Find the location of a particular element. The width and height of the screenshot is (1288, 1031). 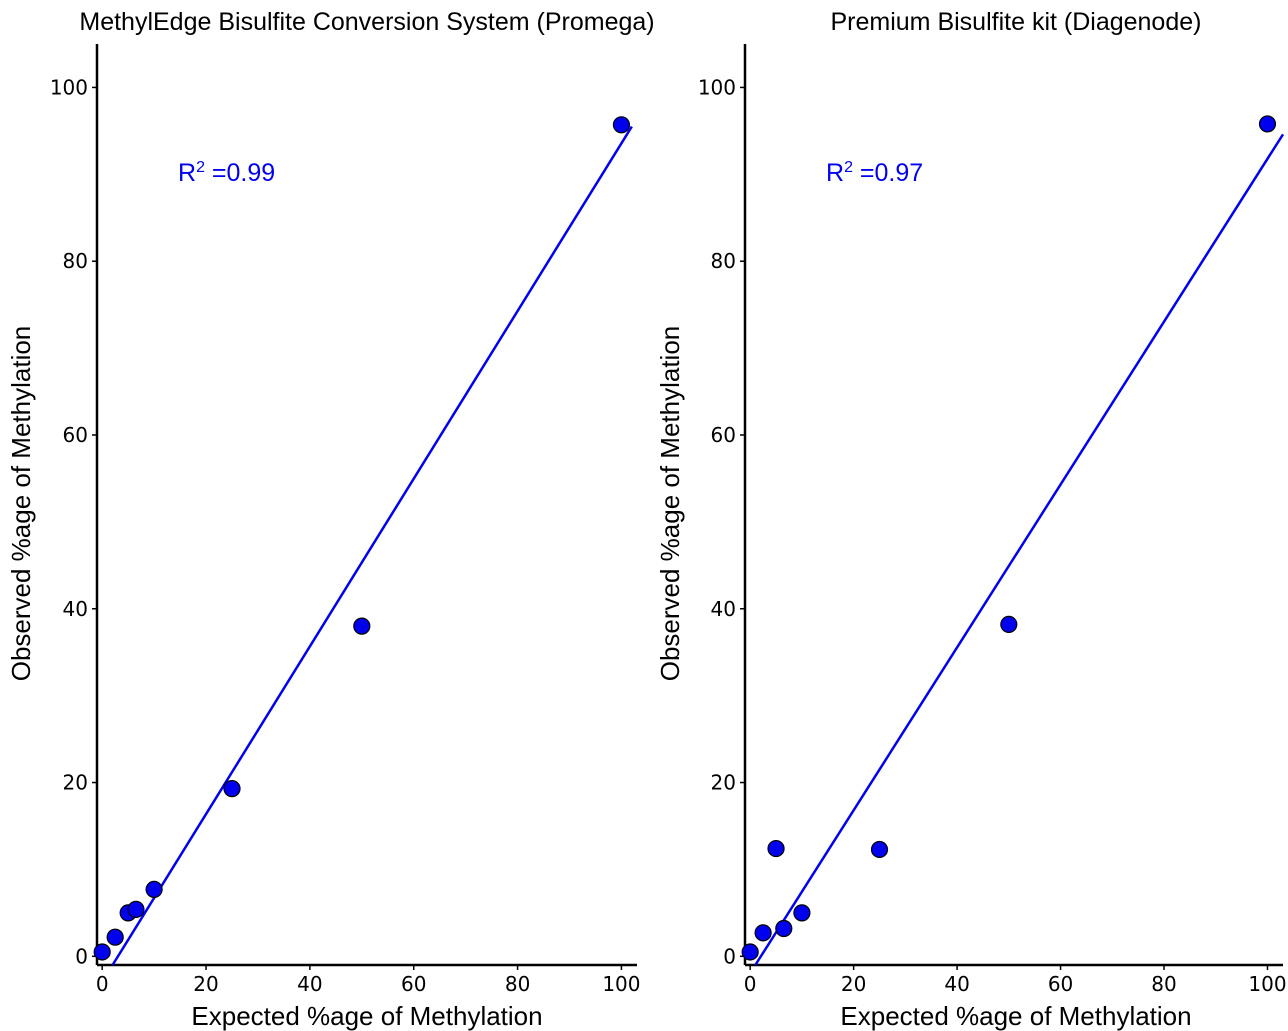

r-squared-value: =0.97 is located at coordinates (888, 173).